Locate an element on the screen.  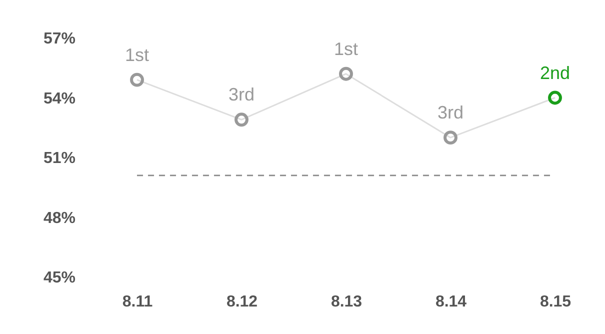
x-tick-label: 8.14 is located at coordinates (451, 302).